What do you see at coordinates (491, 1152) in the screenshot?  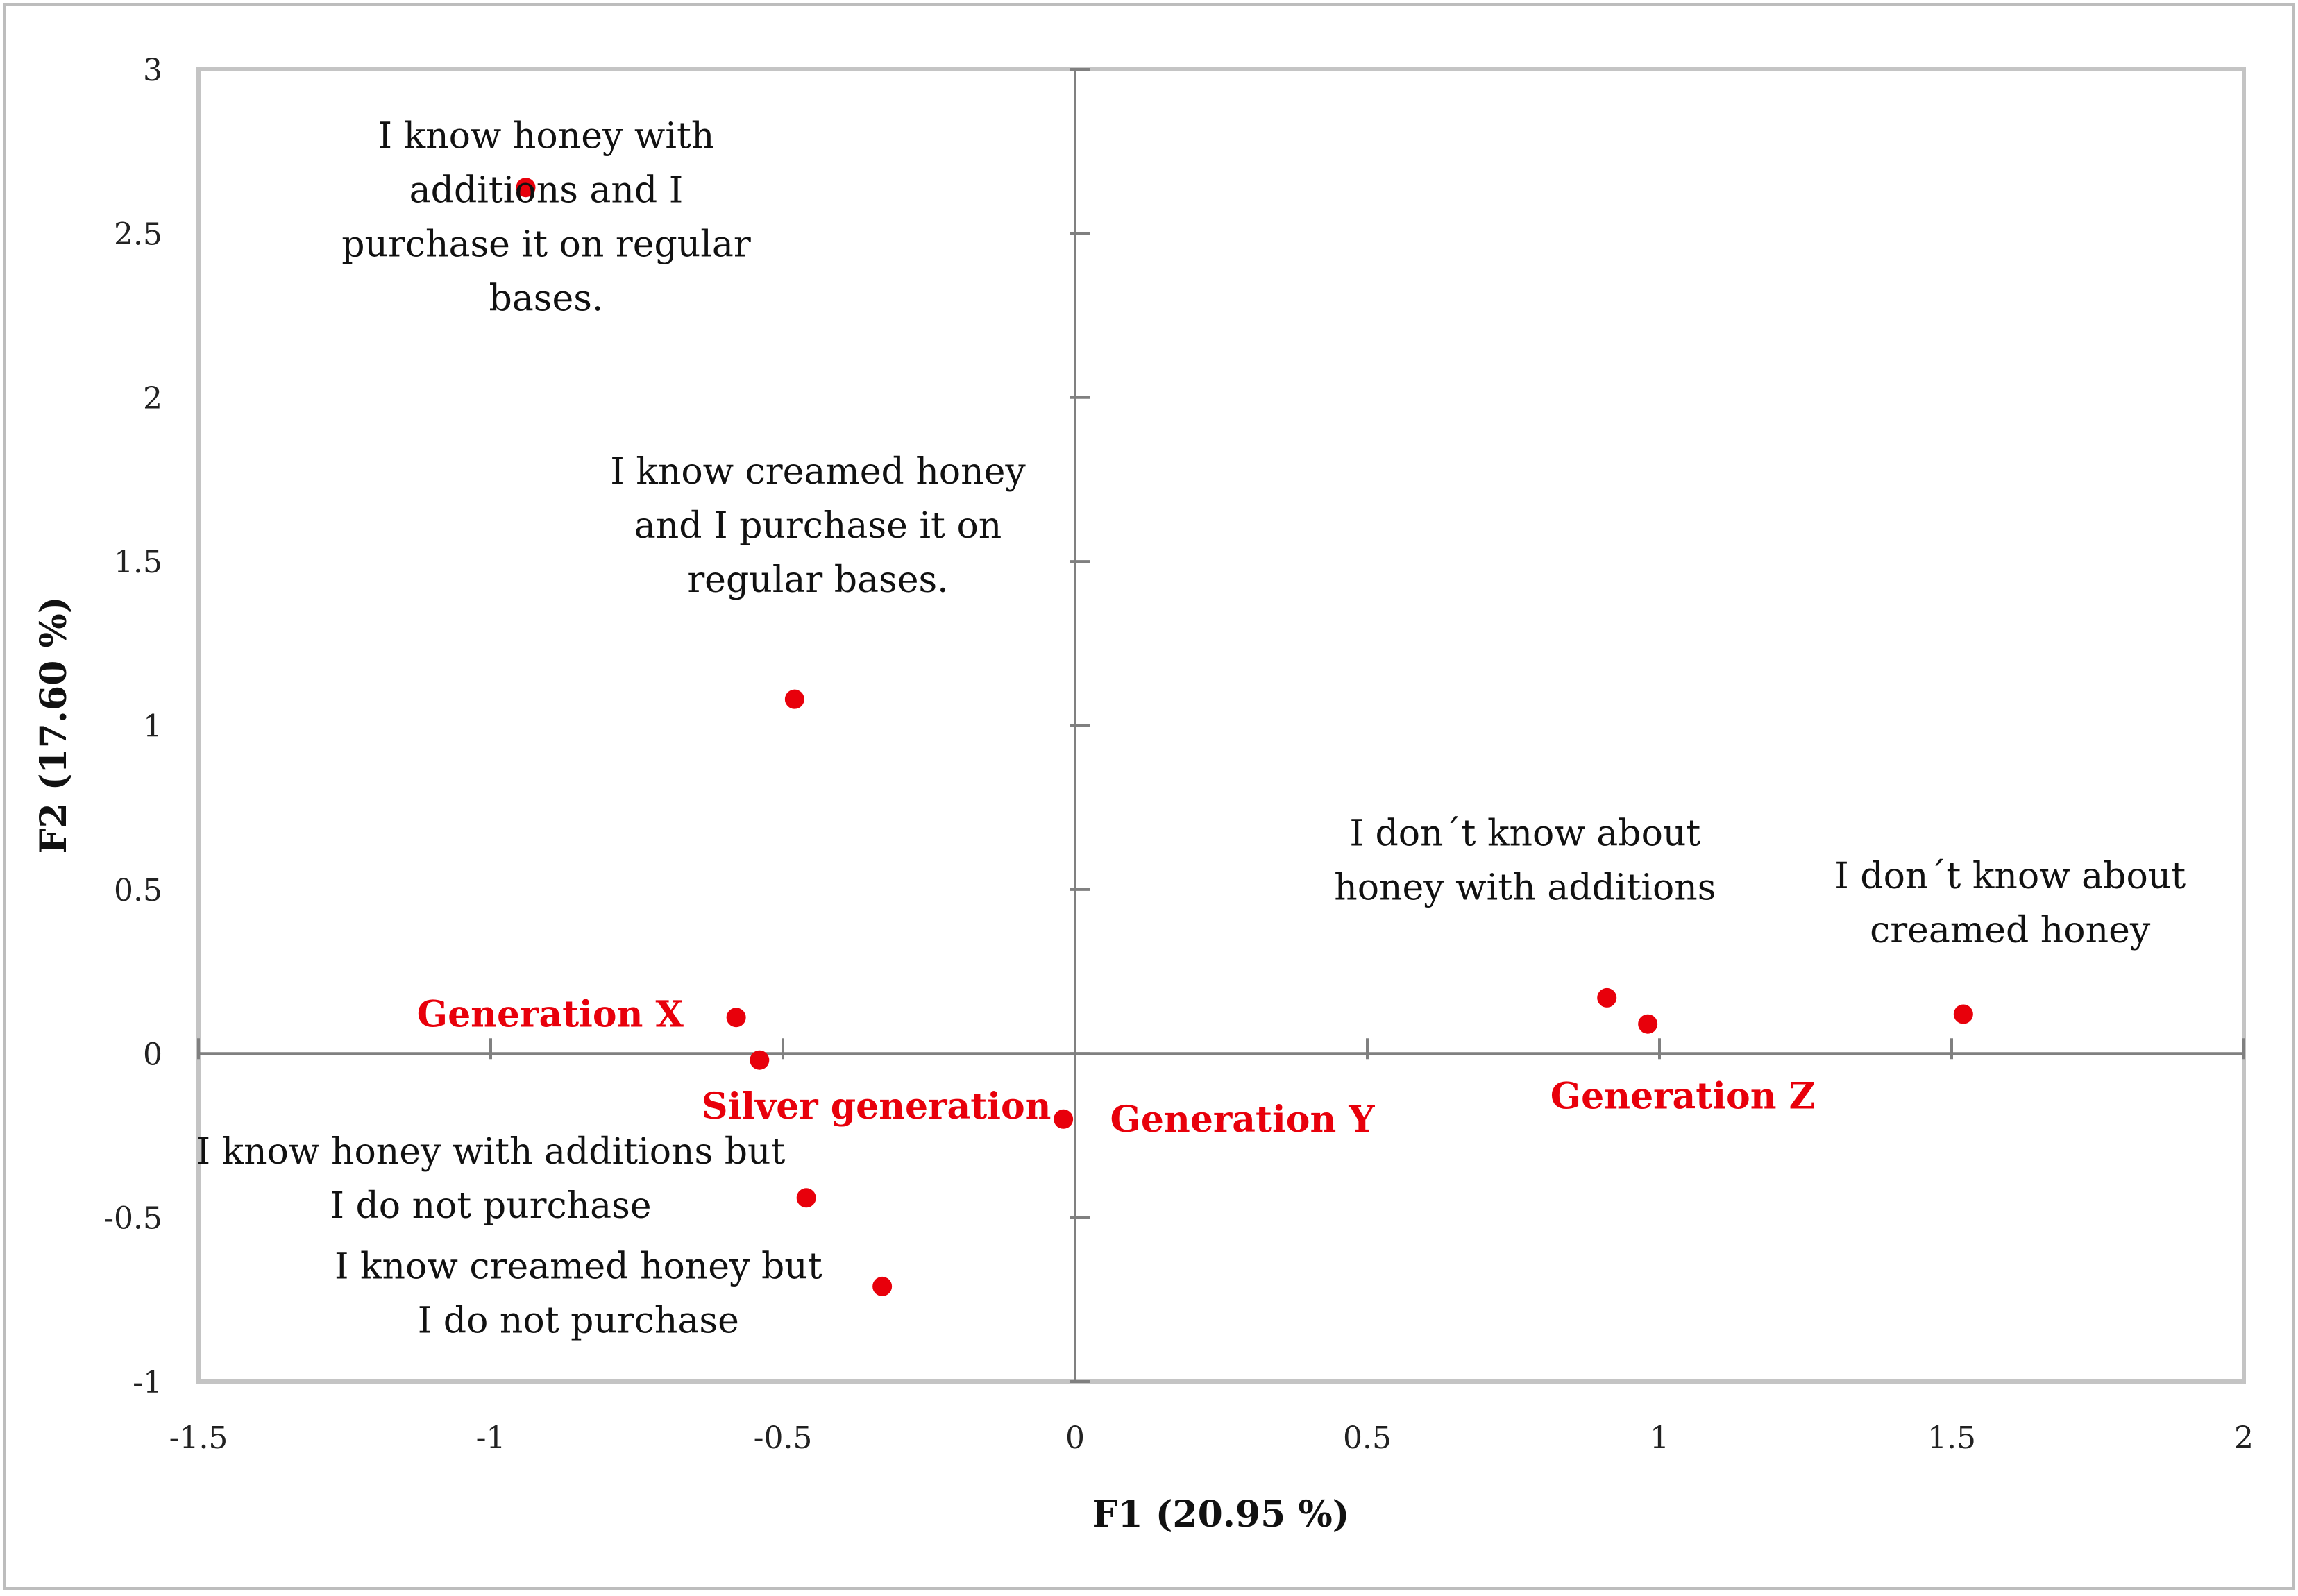 I see `label-line: I know honey with additions but` at bounding box center [491, 1152].